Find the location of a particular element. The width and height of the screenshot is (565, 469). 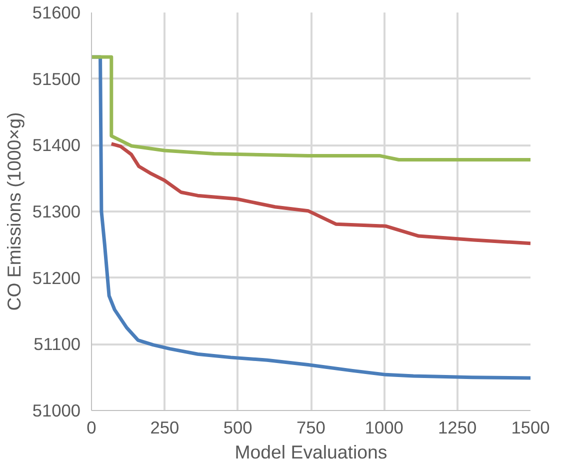

y-tick-label: 51200 is located at coordinates (56, 278).